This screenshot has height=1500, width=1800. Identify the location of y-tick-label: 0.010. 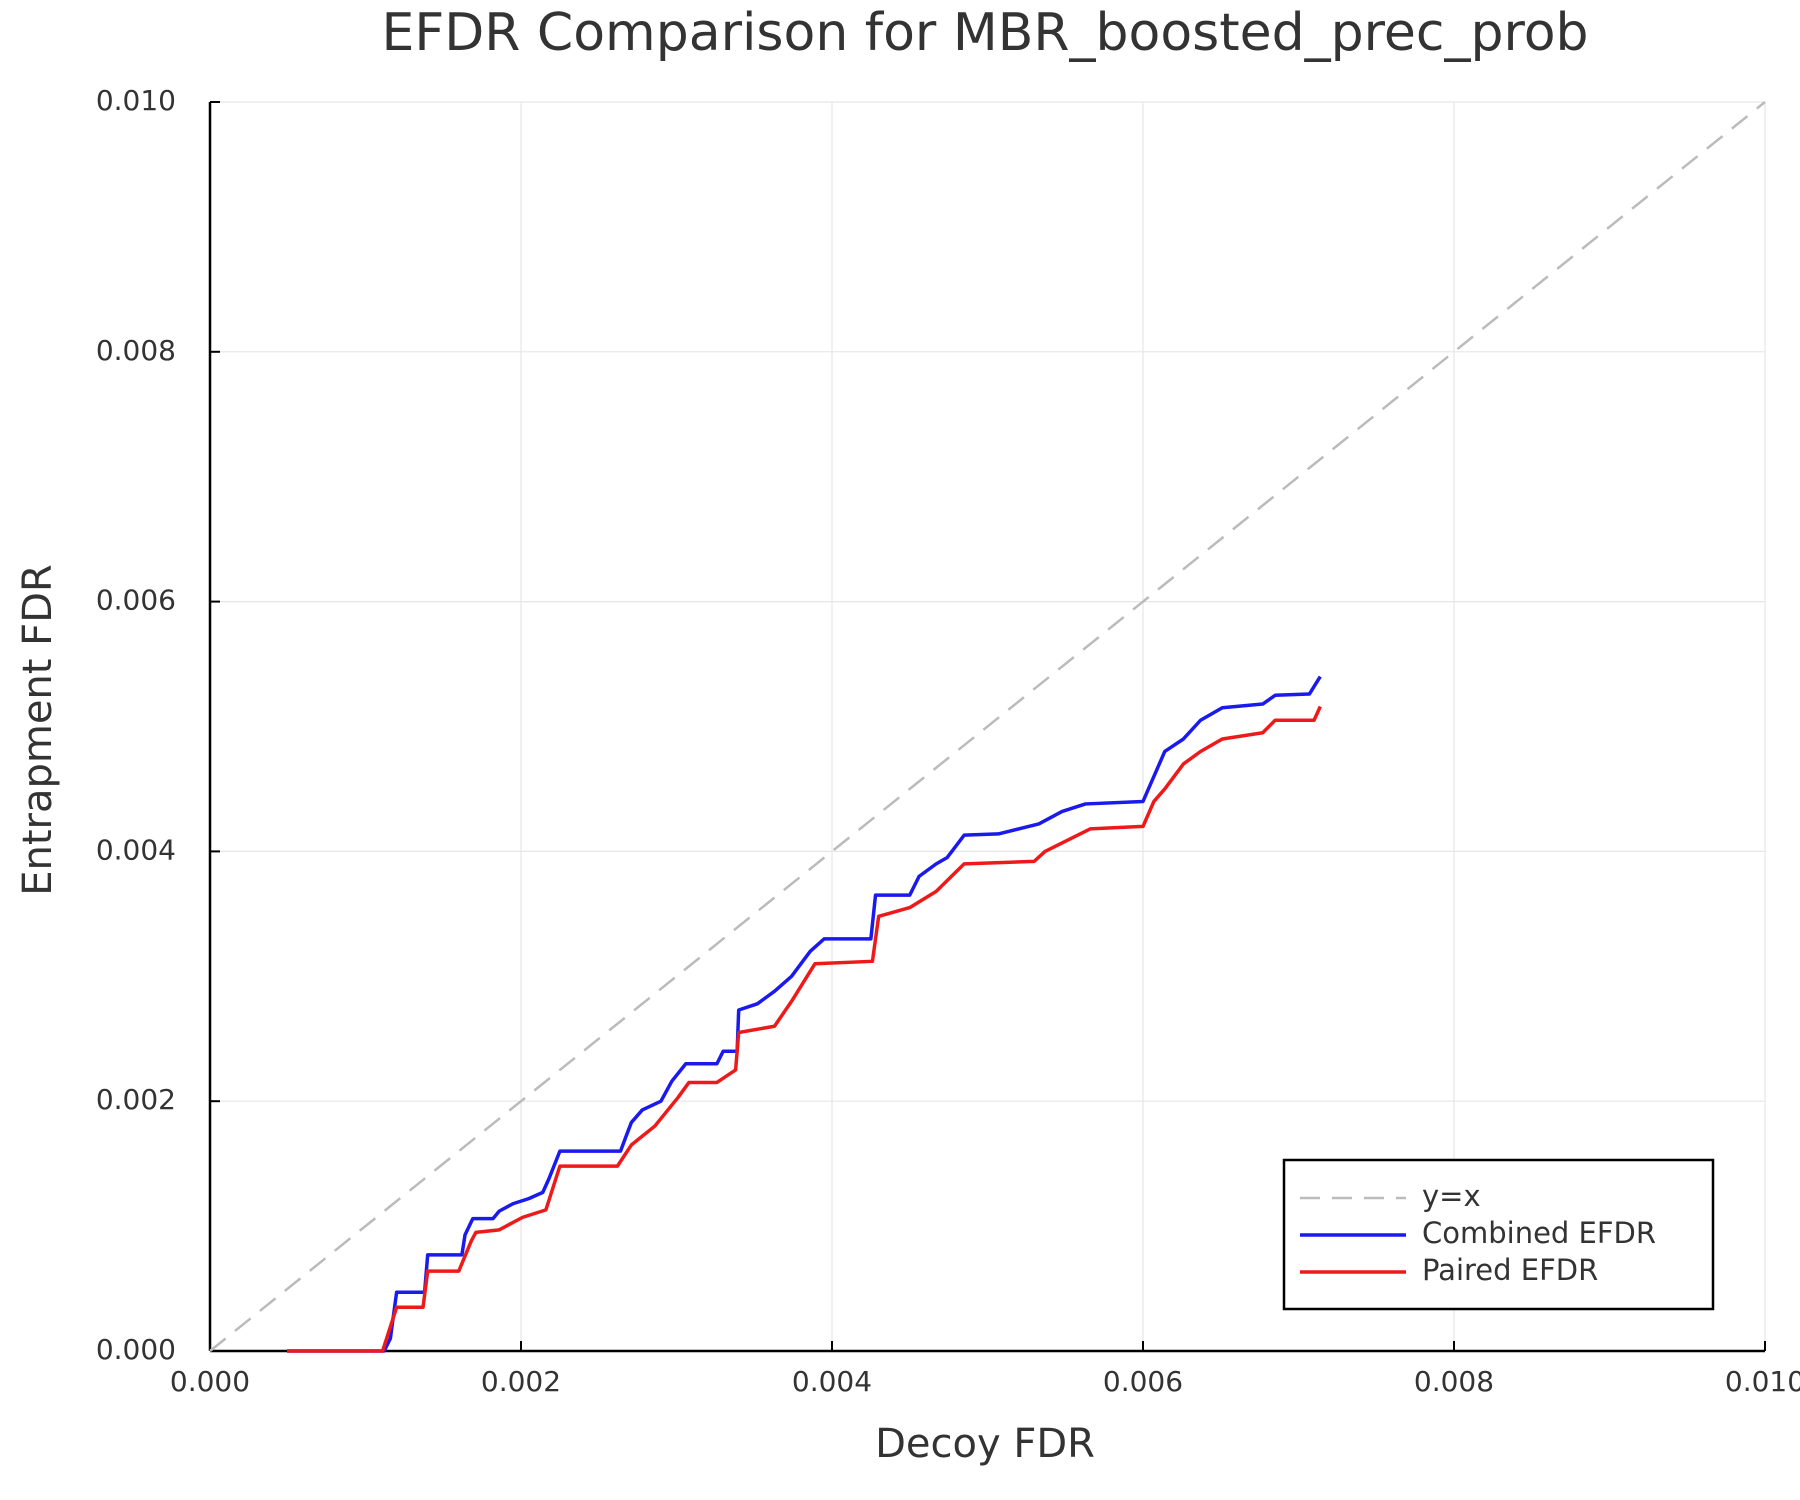
(136, 100).